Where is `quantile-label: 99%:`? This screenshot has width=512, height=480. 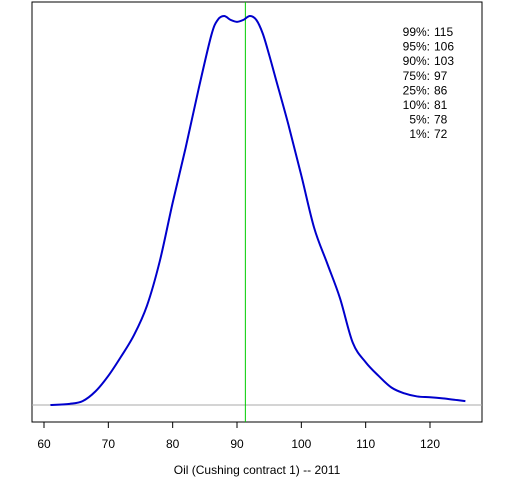
quantile-label: 99%: is located at coordinates (416, 32).